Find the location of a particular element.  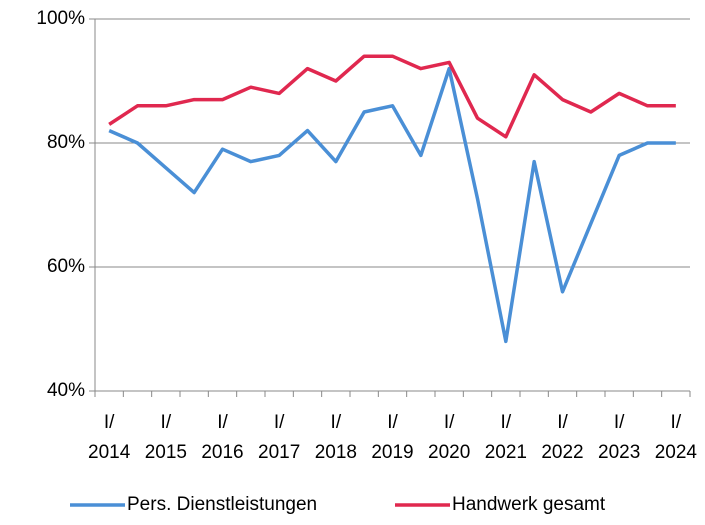

y-tick-label: 60% is located at coordinates (66, 266).